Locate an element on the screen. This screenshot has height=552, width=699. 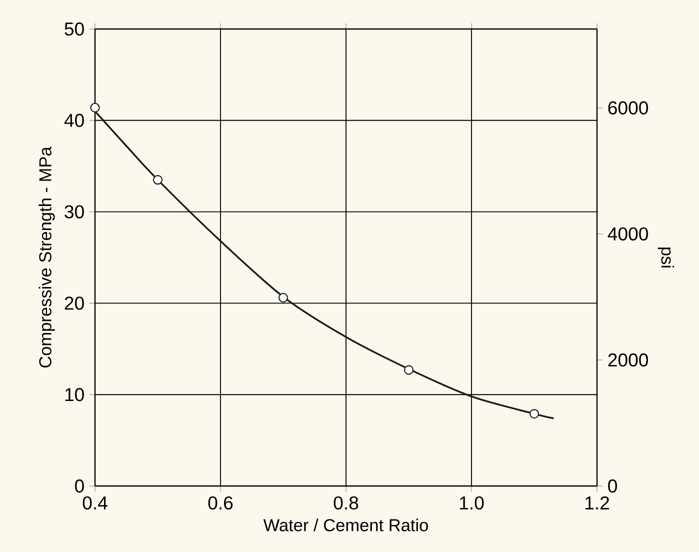
x-tick-label: 1.2 is located at coordinates (597, 503).